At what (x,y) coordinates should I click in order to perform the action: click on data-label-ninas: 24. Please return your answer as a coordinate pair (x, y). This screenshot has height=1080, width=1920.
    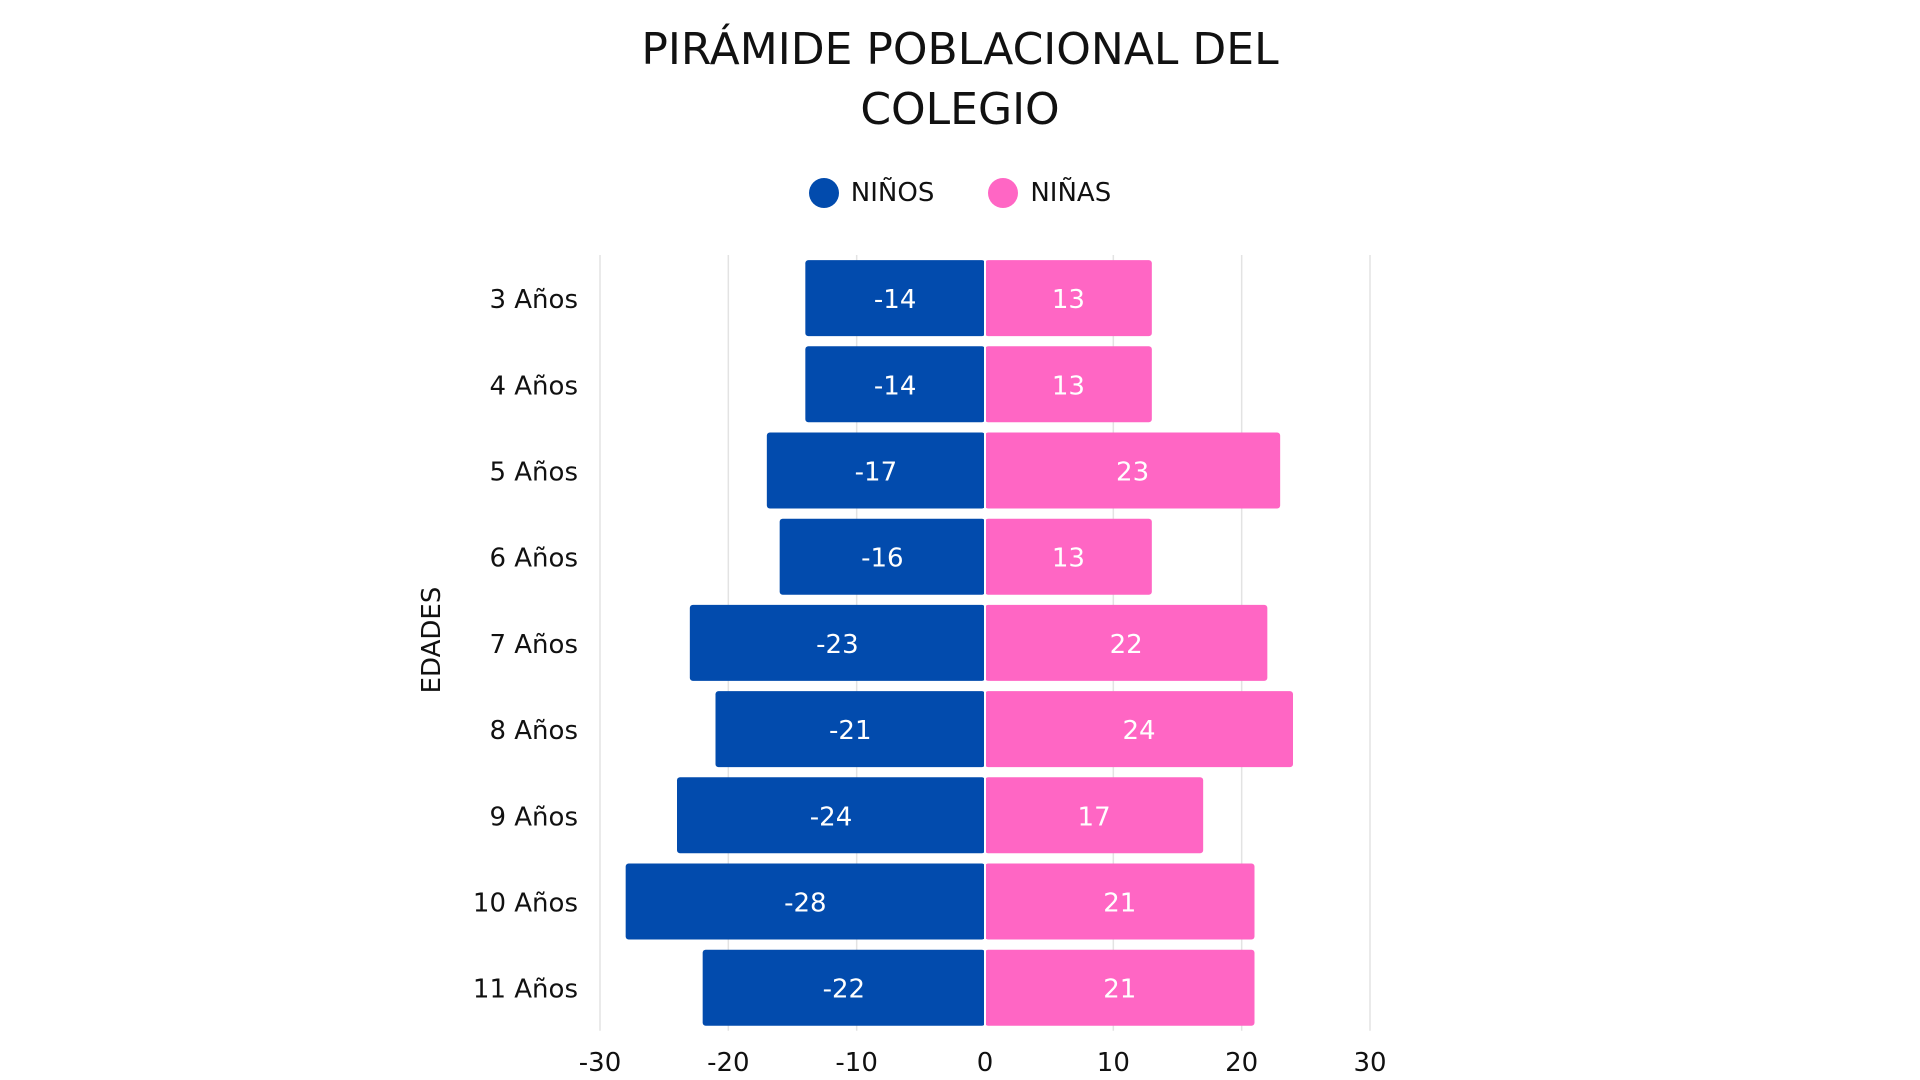
    Looking at the image, I should click on (1138, 731).